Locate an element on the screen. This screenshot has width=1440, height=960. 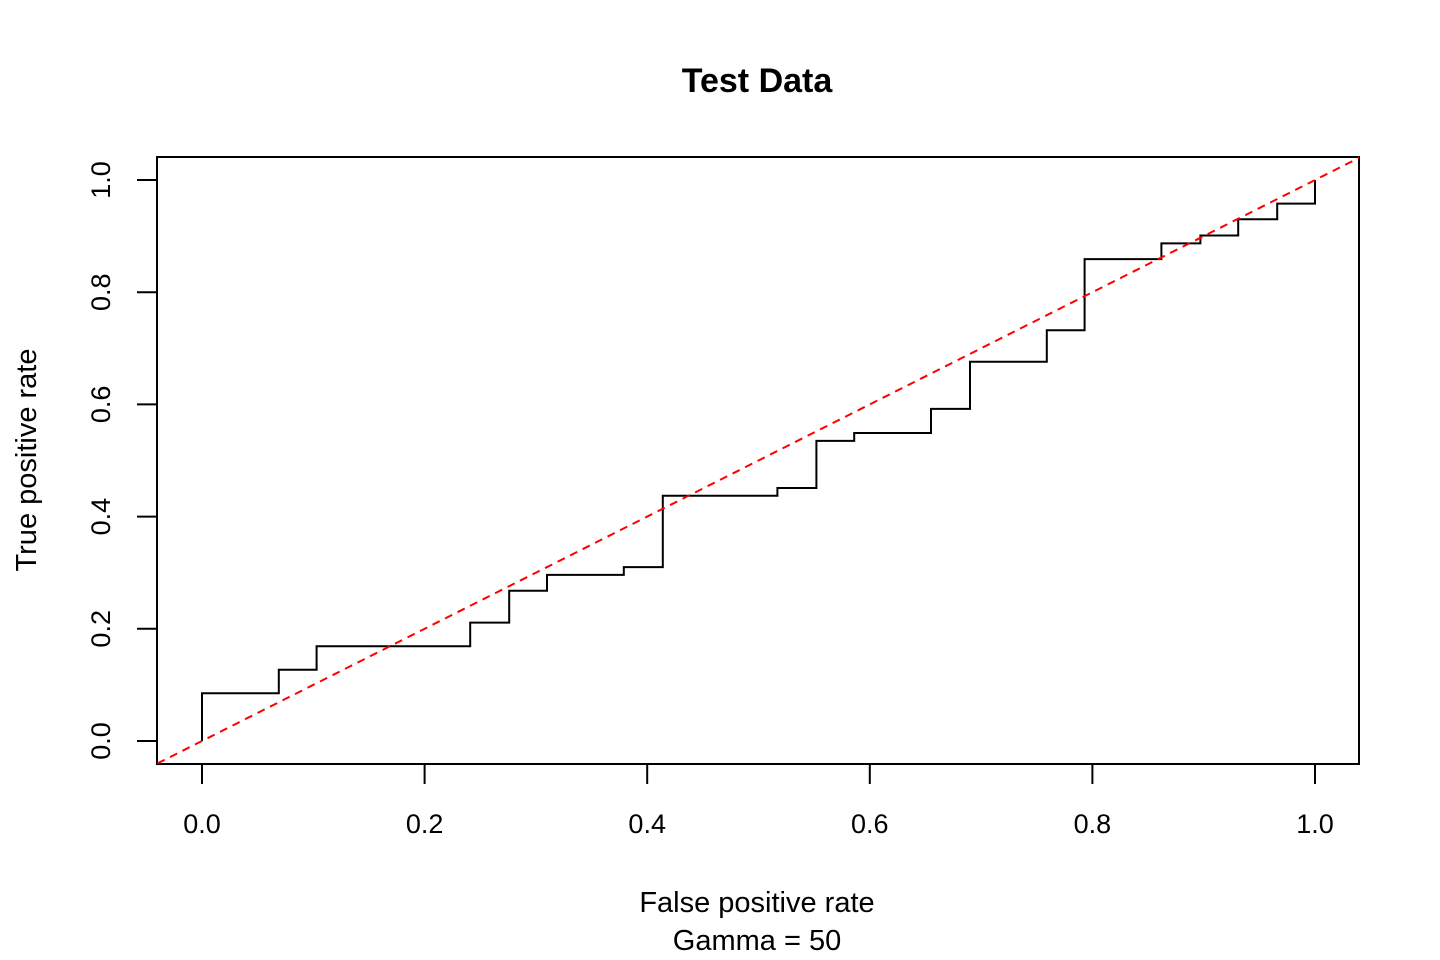
x-tick-label: 1.0 is located at coordinates (1315, 824).